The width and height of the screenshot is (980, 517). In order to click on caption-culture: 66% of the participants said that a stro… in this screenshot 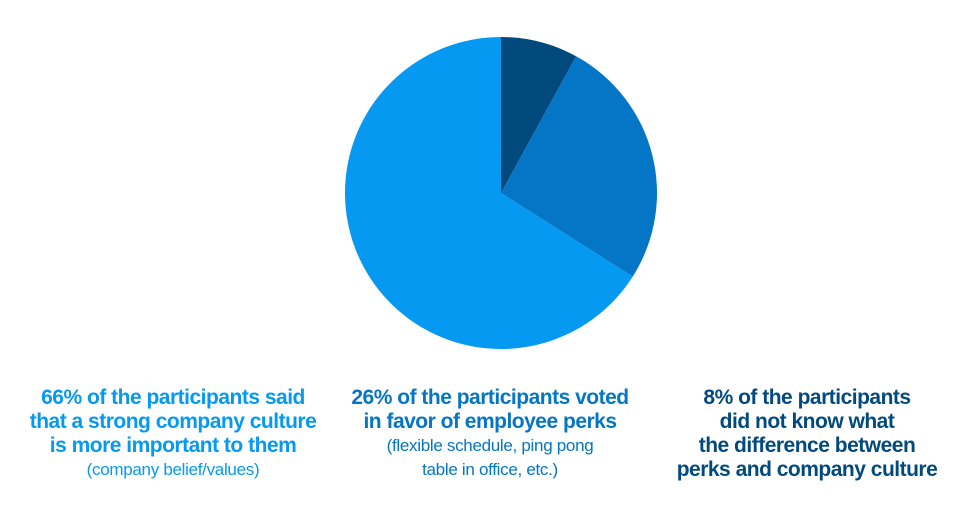, I will do `click(173, 434)`.